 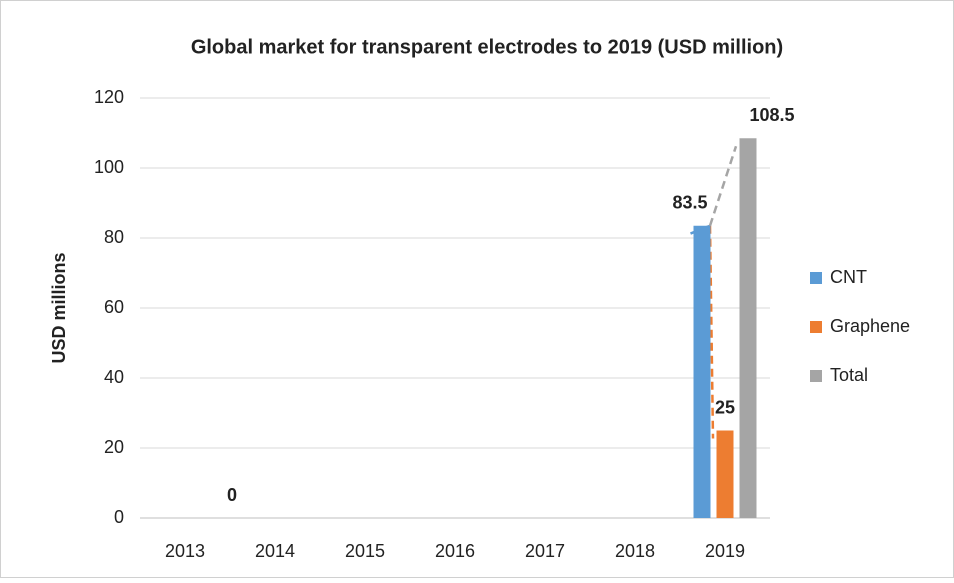 I want to click on y-axis-label: USD millions, so click(x=59, y=307).